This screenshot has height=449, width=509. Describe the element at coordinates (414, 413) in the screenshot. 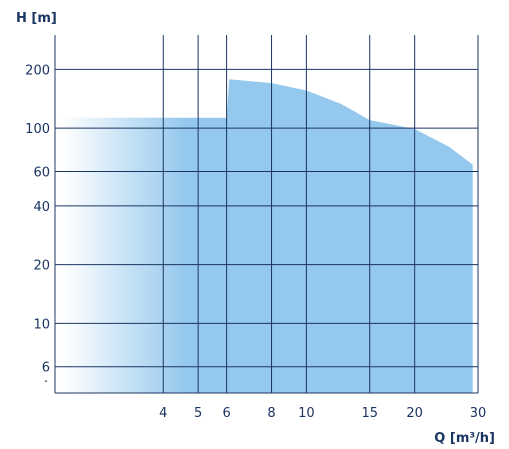

I see `x-tick-label-20: 20` at that location.